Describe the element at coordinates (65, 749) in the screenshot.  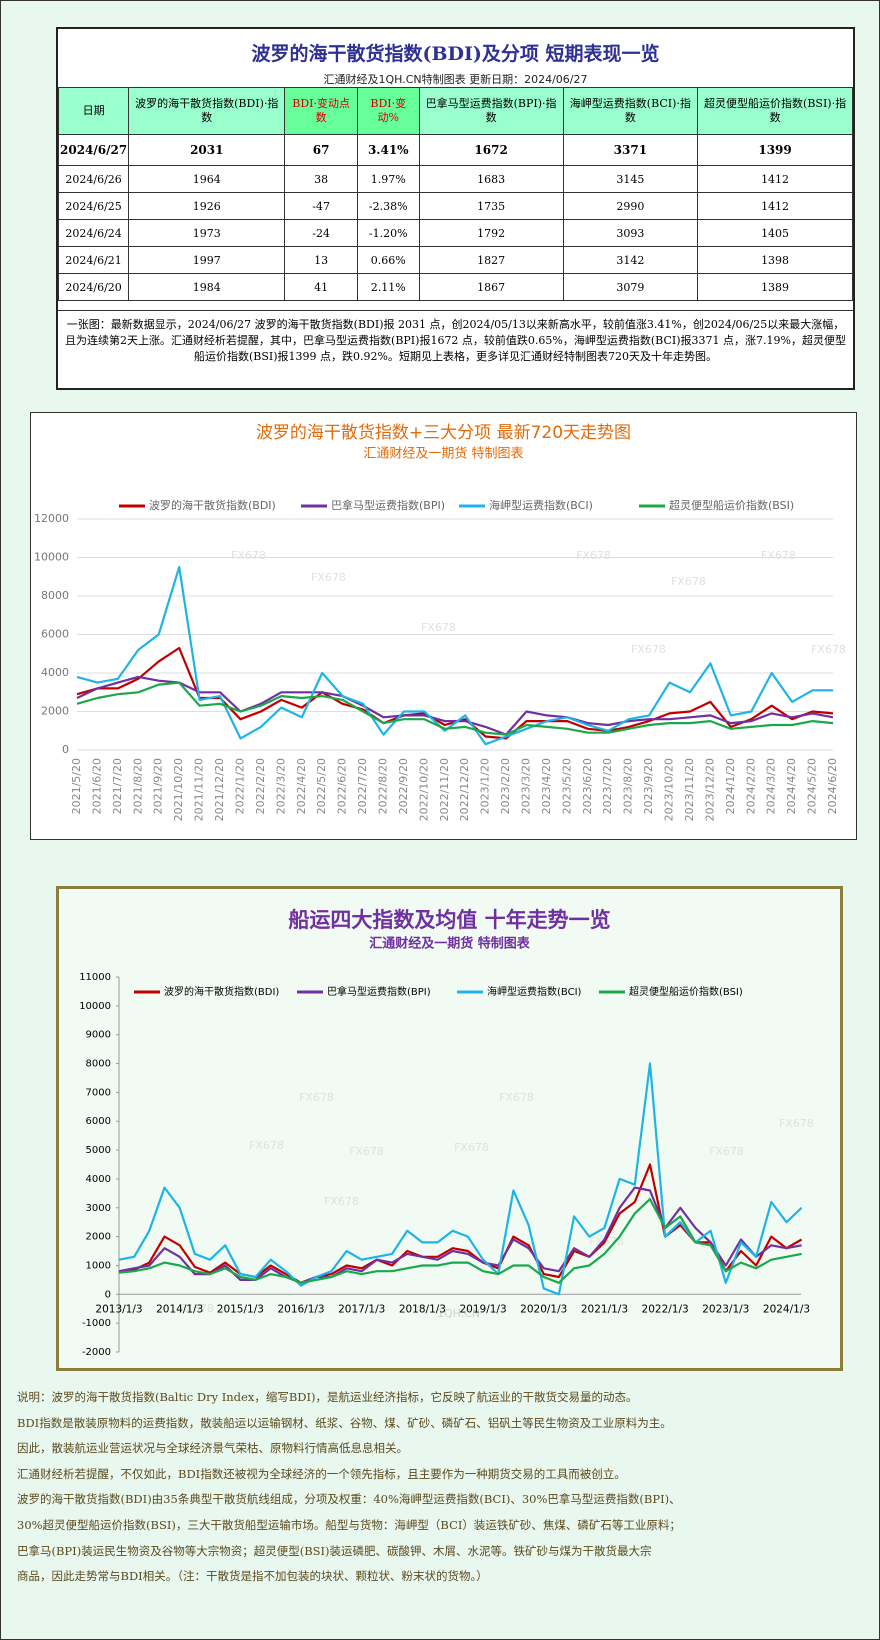
I see `y-tick-label: 0` at that location.